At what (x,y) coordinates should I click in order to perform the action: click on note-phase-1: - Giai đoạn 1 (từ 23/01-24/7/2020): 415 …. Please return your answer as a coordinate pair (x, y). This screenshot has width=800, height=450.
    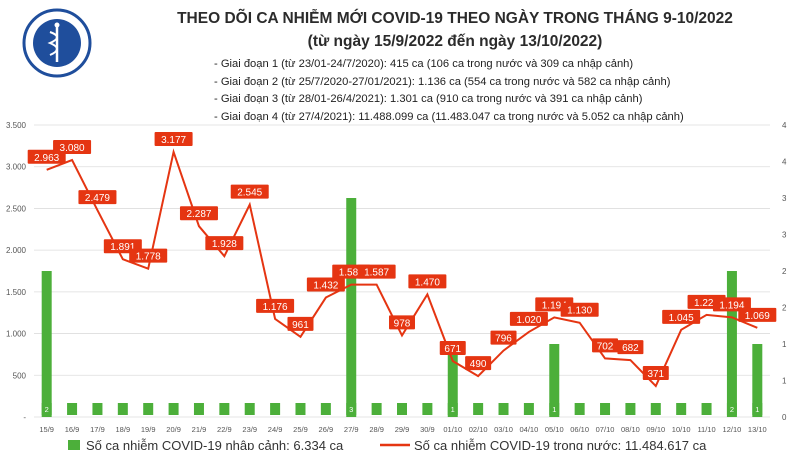
    Looking at the image, I should click on (424, 64).